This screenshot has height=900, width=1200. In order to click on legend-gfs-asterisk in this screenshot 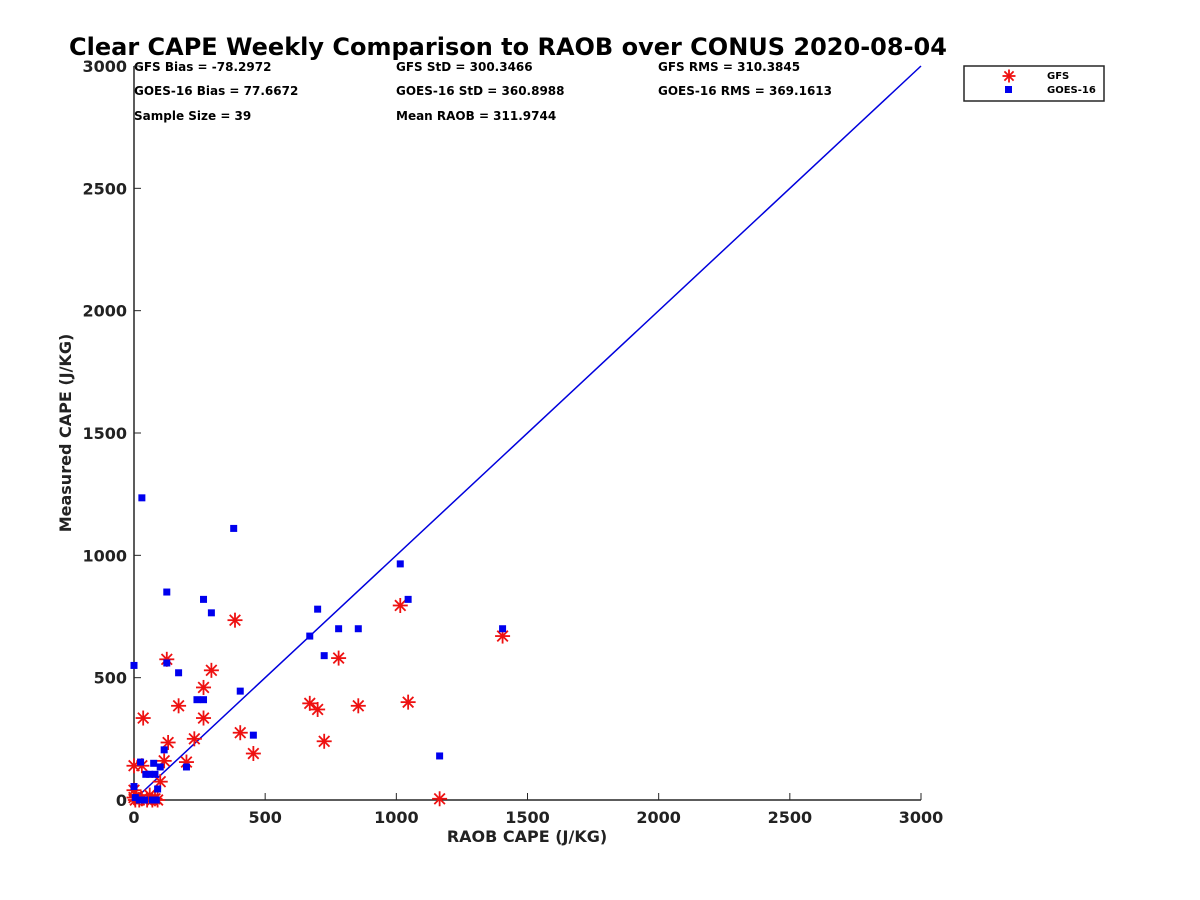, I will do `click(1009, 76)`.